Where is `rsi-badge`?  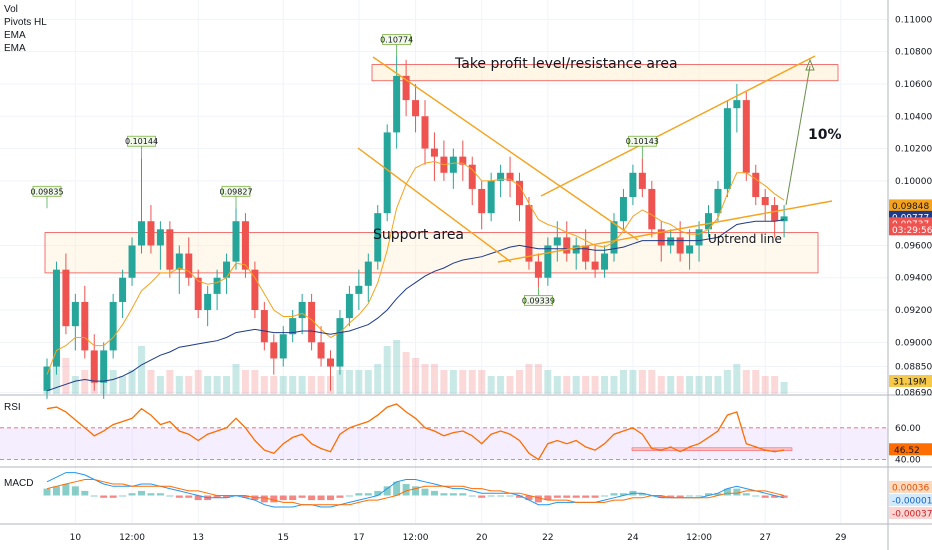 rsi-badge is located at coordinates (910, 449).